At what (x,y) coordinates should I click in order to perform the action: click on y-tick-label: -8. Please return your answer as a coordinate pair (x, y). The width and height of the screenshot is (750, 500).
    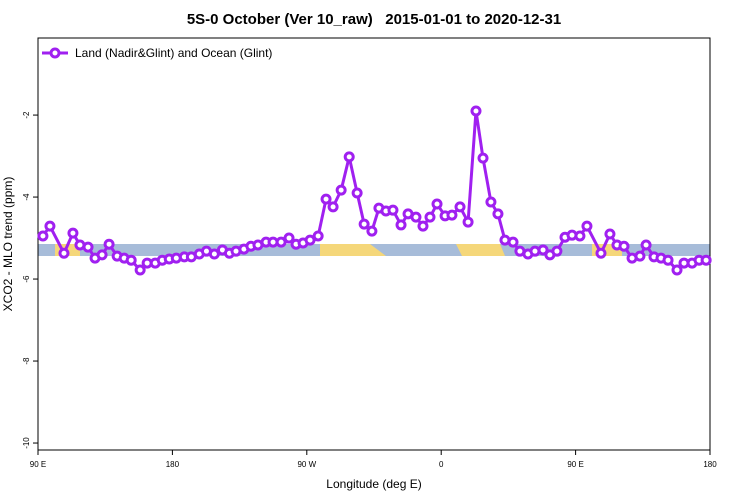
    Looking at the image, I should click on (26, 361).